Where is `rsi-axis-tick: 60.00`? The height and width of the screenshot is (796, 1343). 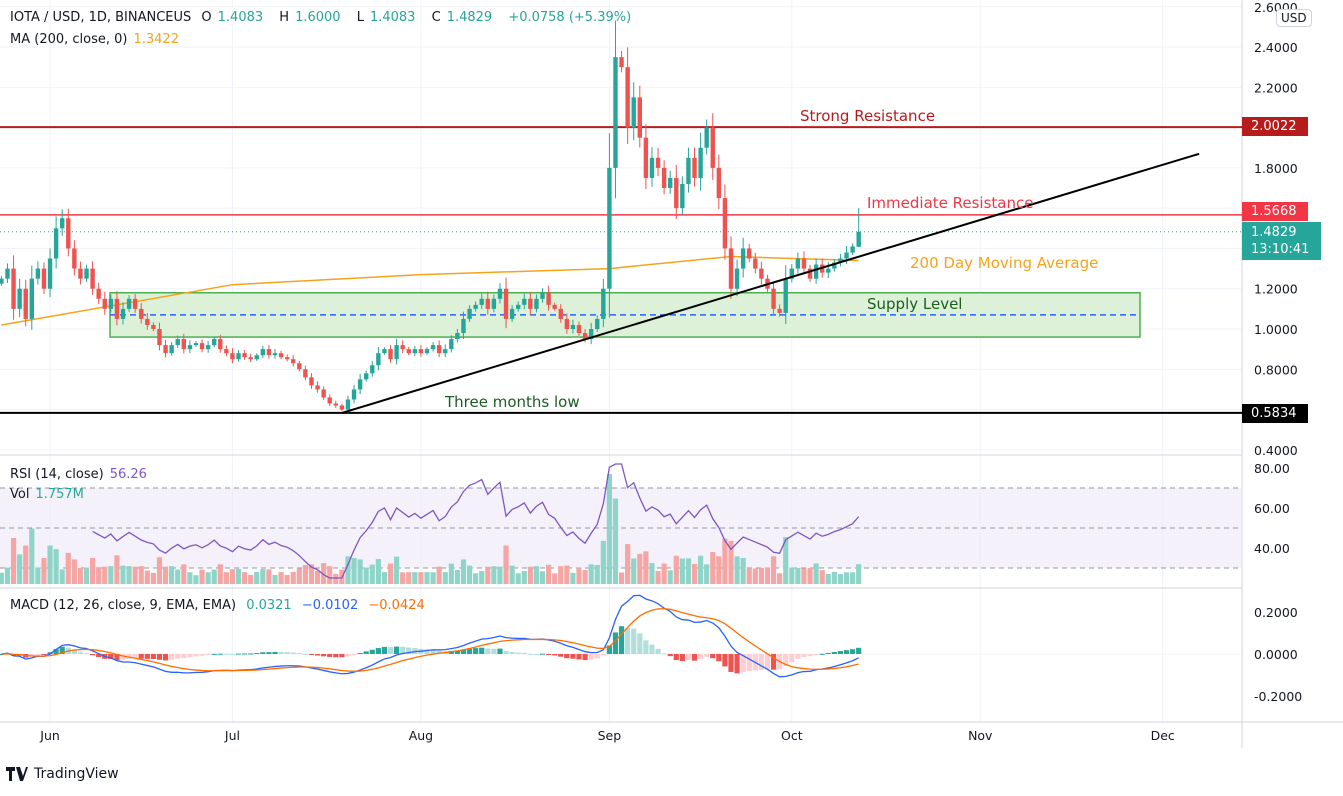
rsi-axis-tick: 60.00 is located at coordinates (1272, 508).